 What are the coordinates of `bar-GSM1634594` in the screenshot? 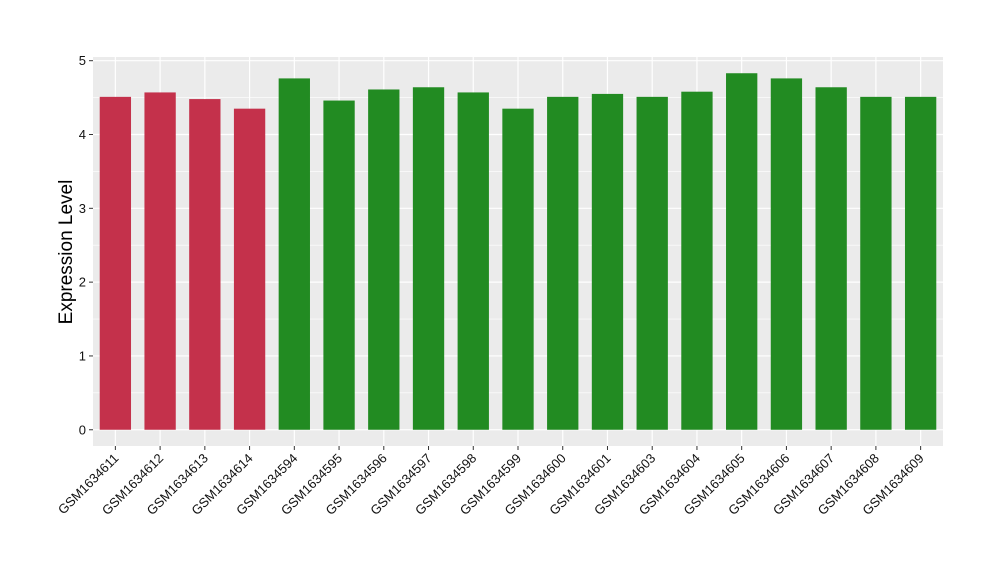 It's located at (294, 254).